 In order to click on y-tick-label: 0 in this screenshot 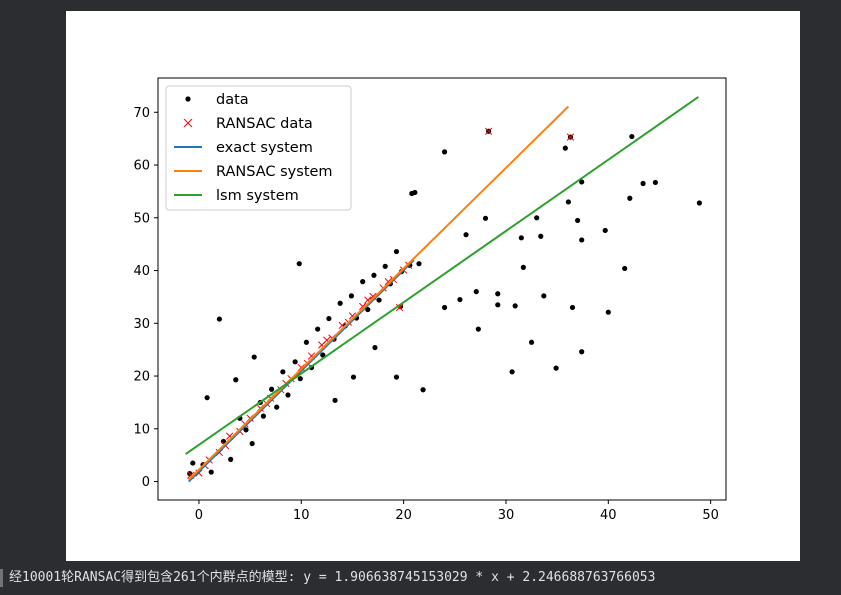, I will do `click(146, 482)`.